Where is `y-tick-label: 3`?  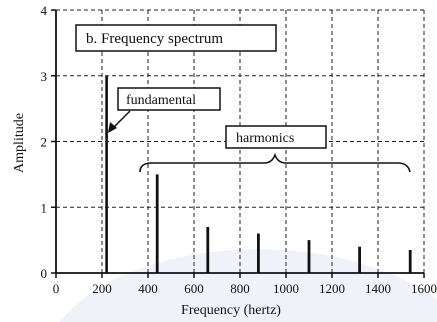 y-tick-label: 3 is located at coordinates (44, 76).